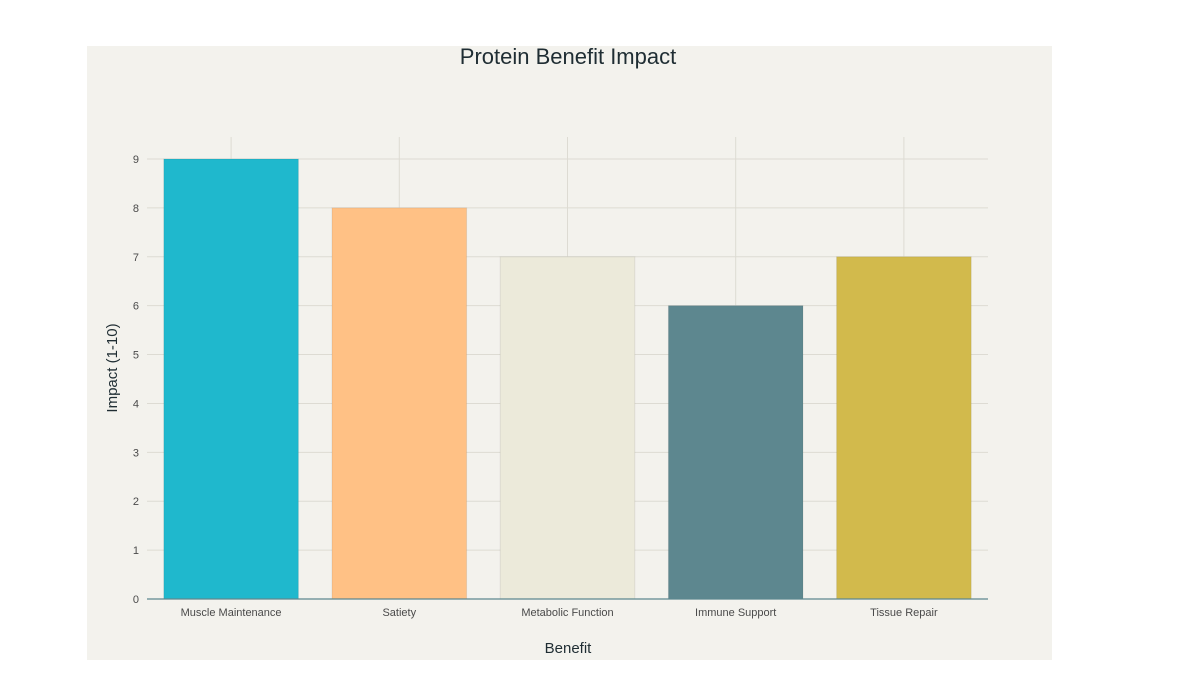 The height and width of the screenshot is (680, 1200). What do you see at coordinates (136, 453) in the screenshot?
I see `y-tick-label: 3` at bounding box center [136, 453].